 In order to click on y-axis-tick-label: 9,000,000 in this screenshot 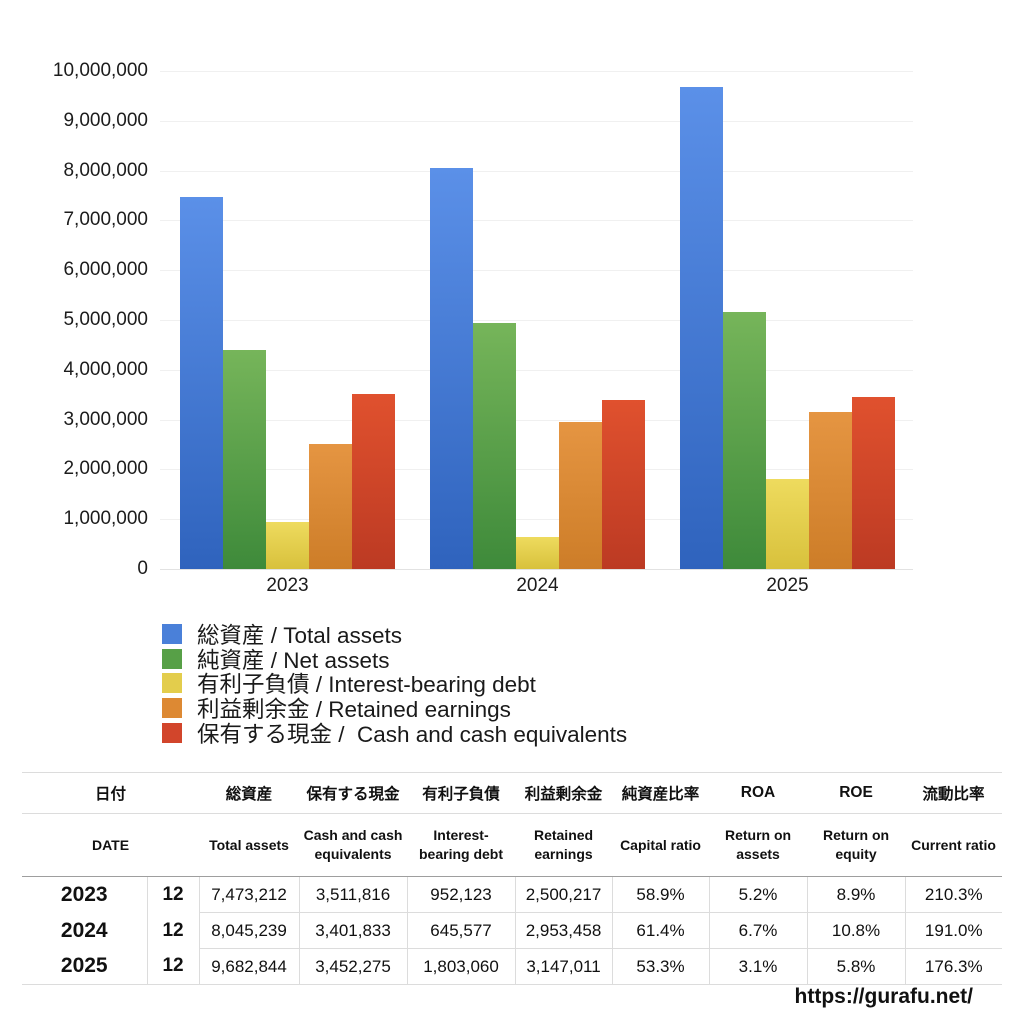, I will do `click(105, 120)`.